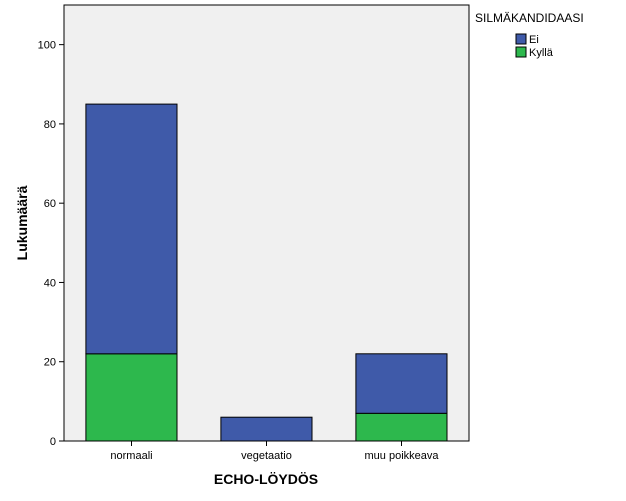  Describe the element at coordinates (131, 397) in the screenshot. I see `bar-normaali-kylla` at that location.